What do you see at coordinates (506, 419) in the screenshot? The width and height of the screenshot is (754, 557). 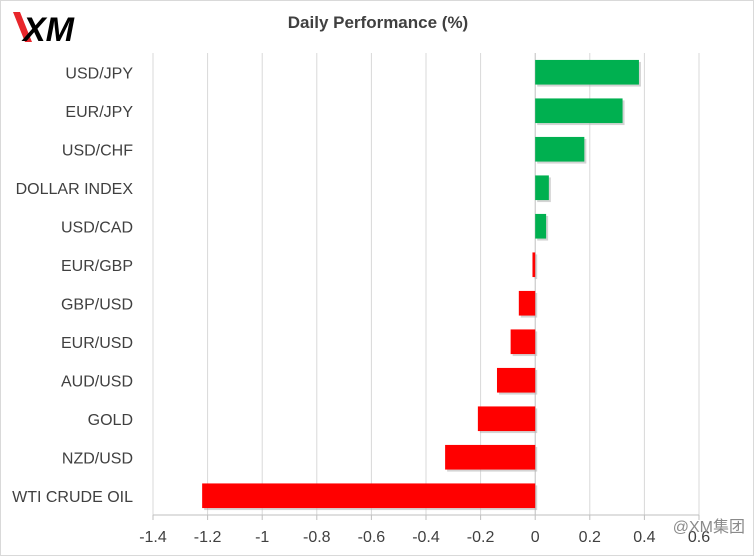 I see `bar-gold` at bounding box center [506, 419].